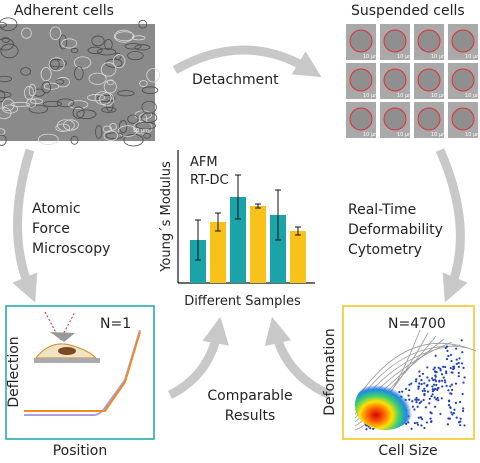 The image size is (480, 463). Describe the element at coordinates (204, 162) in the screenshot. I see `legend-label: AFM` at that location.